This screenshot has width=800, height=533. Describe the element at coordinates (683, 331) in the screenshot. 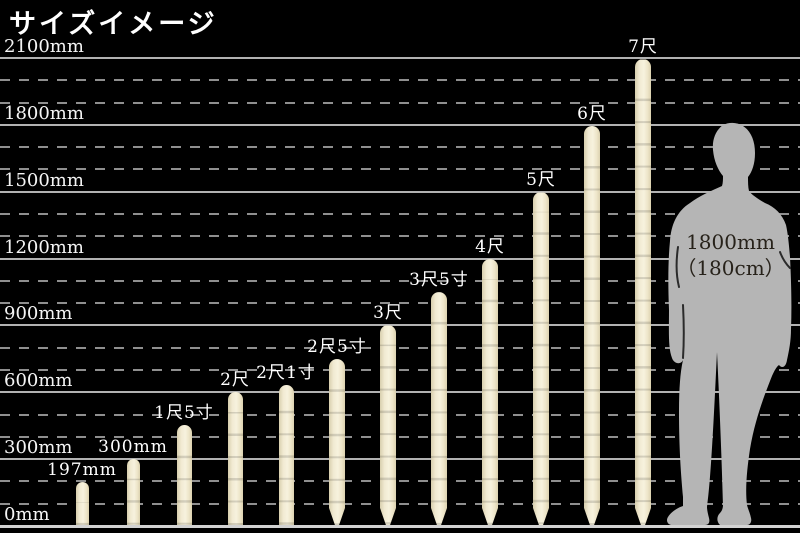

I see `silhouette-hand-crease` at that location.